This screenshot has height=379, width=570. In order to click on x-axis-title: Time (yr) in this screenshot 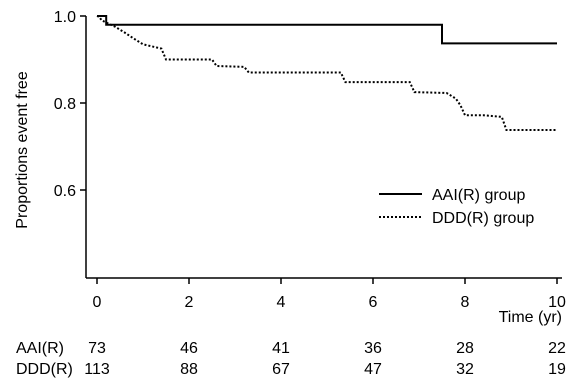, I will do `click(530, 317)`.